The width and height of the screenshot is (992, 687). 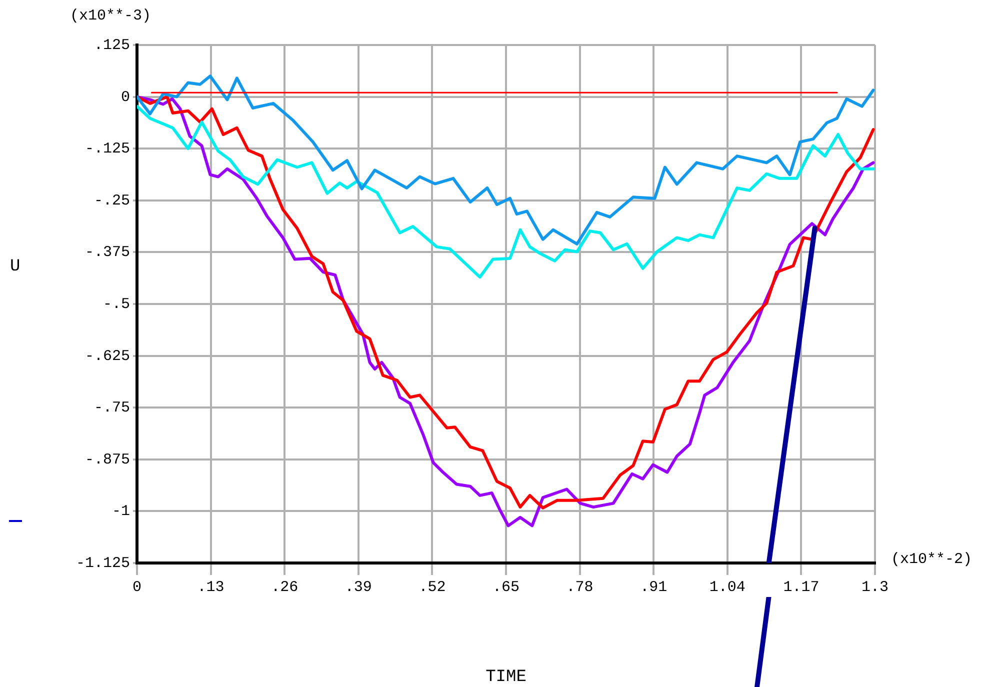 What do you see at coordinates (875, 587) in the screenshot?
I see `x-tick-label: 1.3` at bounding box center [875, 587].